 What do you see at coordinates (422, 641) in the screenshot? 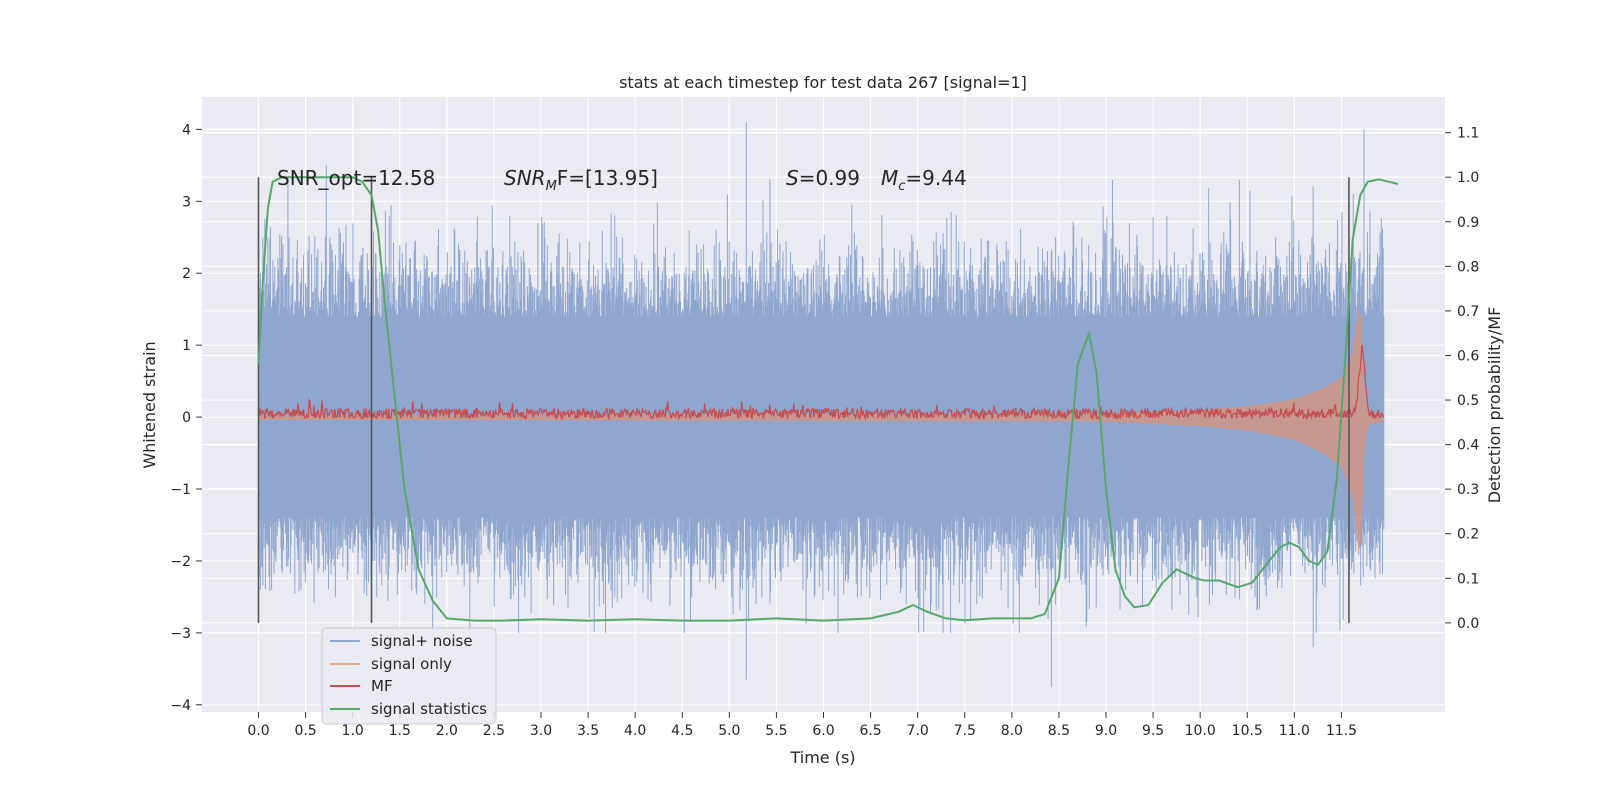
I see `legend-label-signal-noise: signal+ noise` at bounding box center [422, 641].